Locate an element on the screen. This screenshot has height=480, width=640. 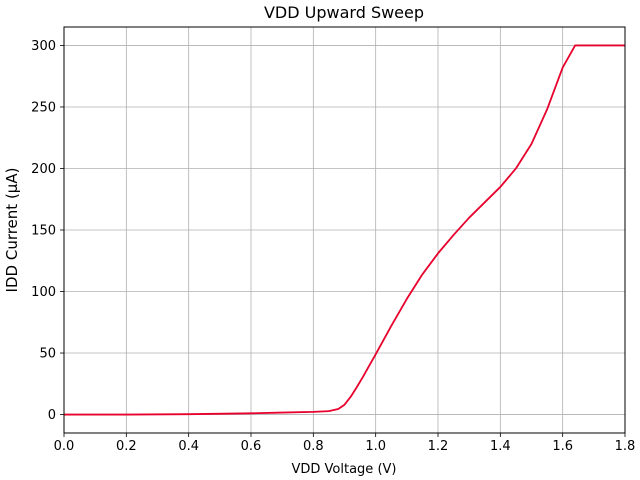
x-tick-label: 0.6 is located at coordinates (251, 446).